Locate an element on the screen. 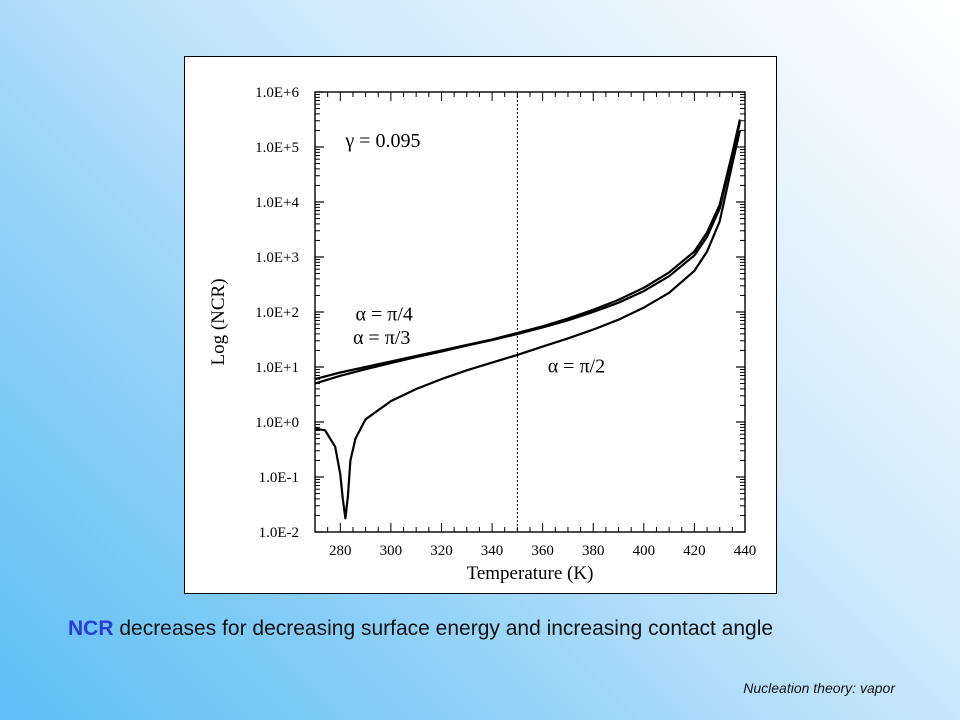 This screenshot has width=960, height=720. x-tick-label: 400 is located at coordinates (644, 551).